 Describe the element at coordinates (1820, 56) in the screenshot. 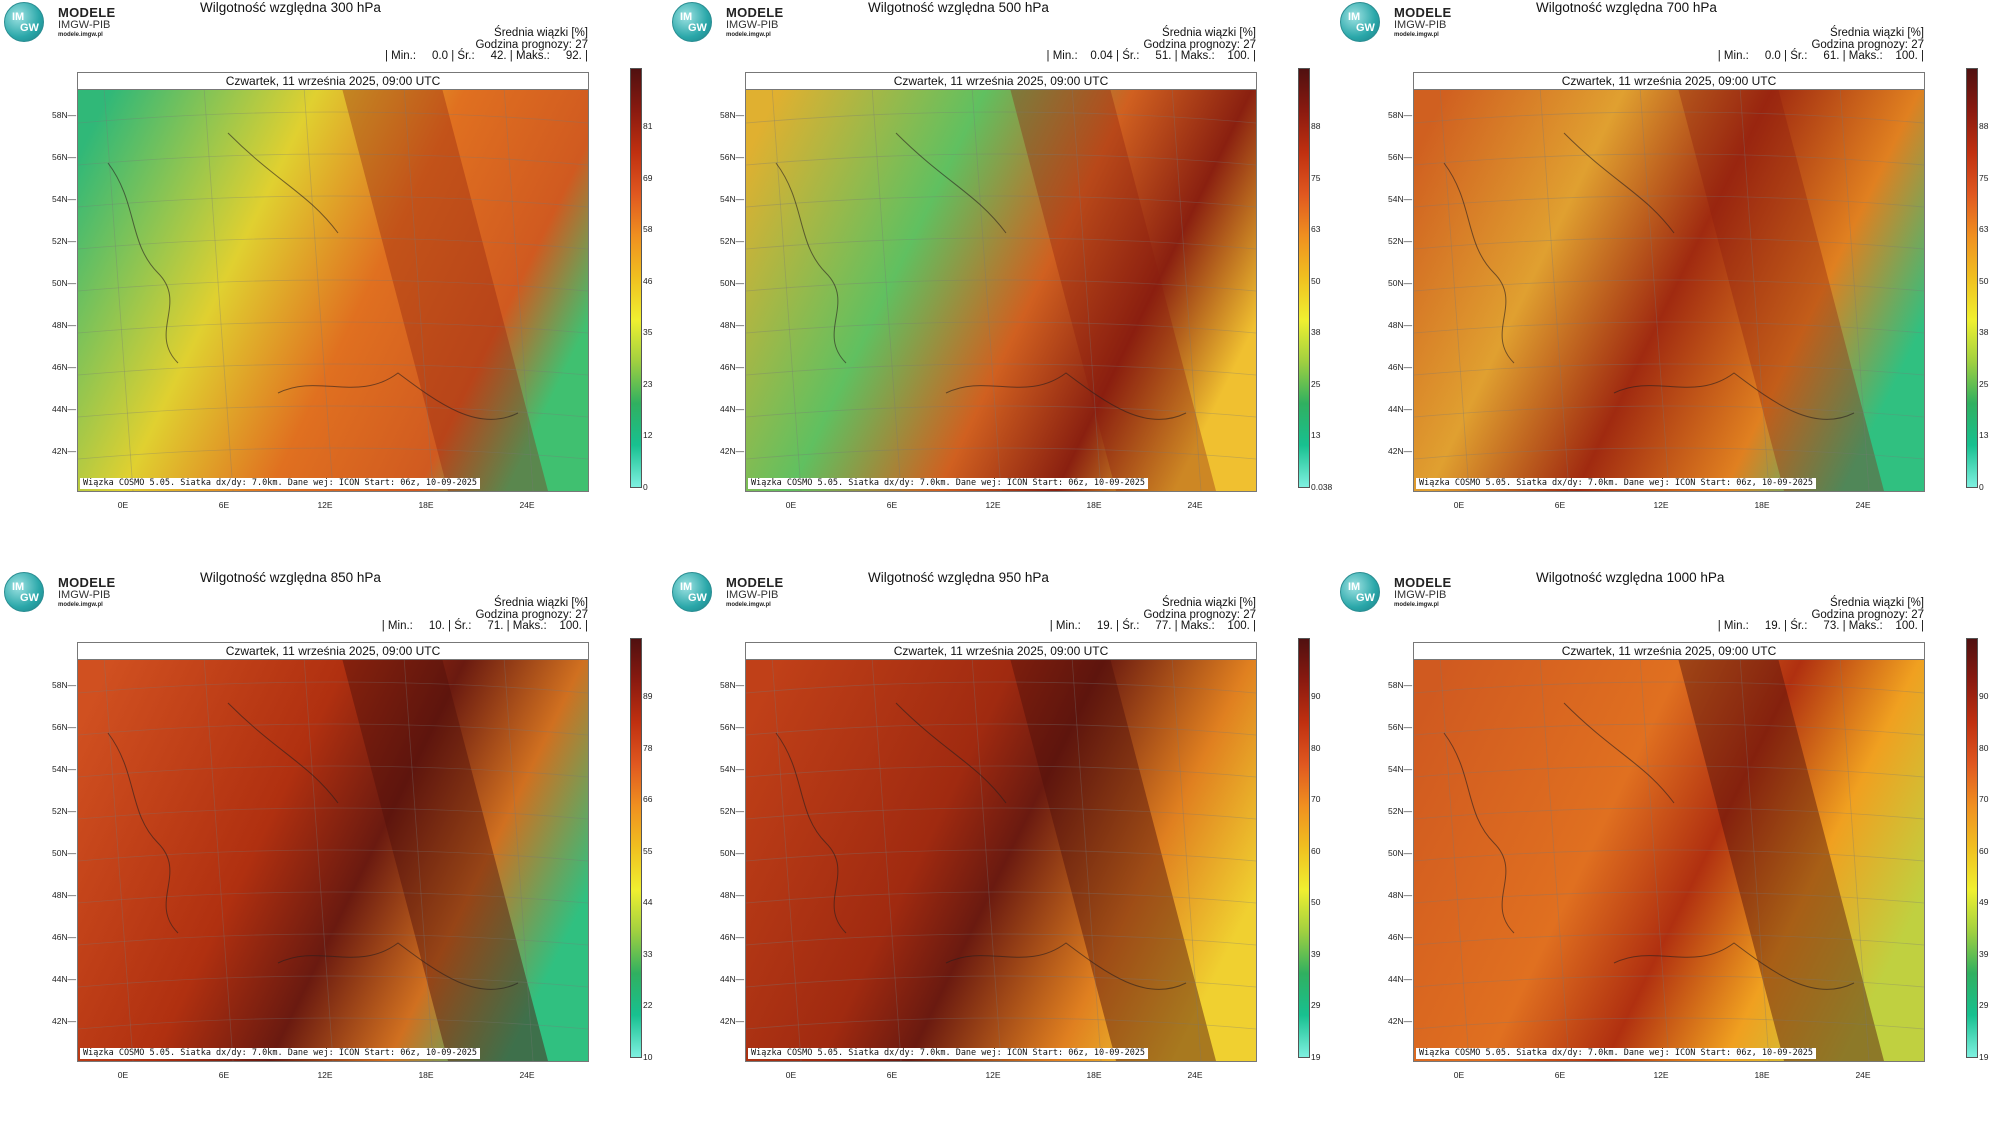

I see `stats-line: | Min.: 0.0 | Śr.: 61. | Maks.: 100. |` at that location.